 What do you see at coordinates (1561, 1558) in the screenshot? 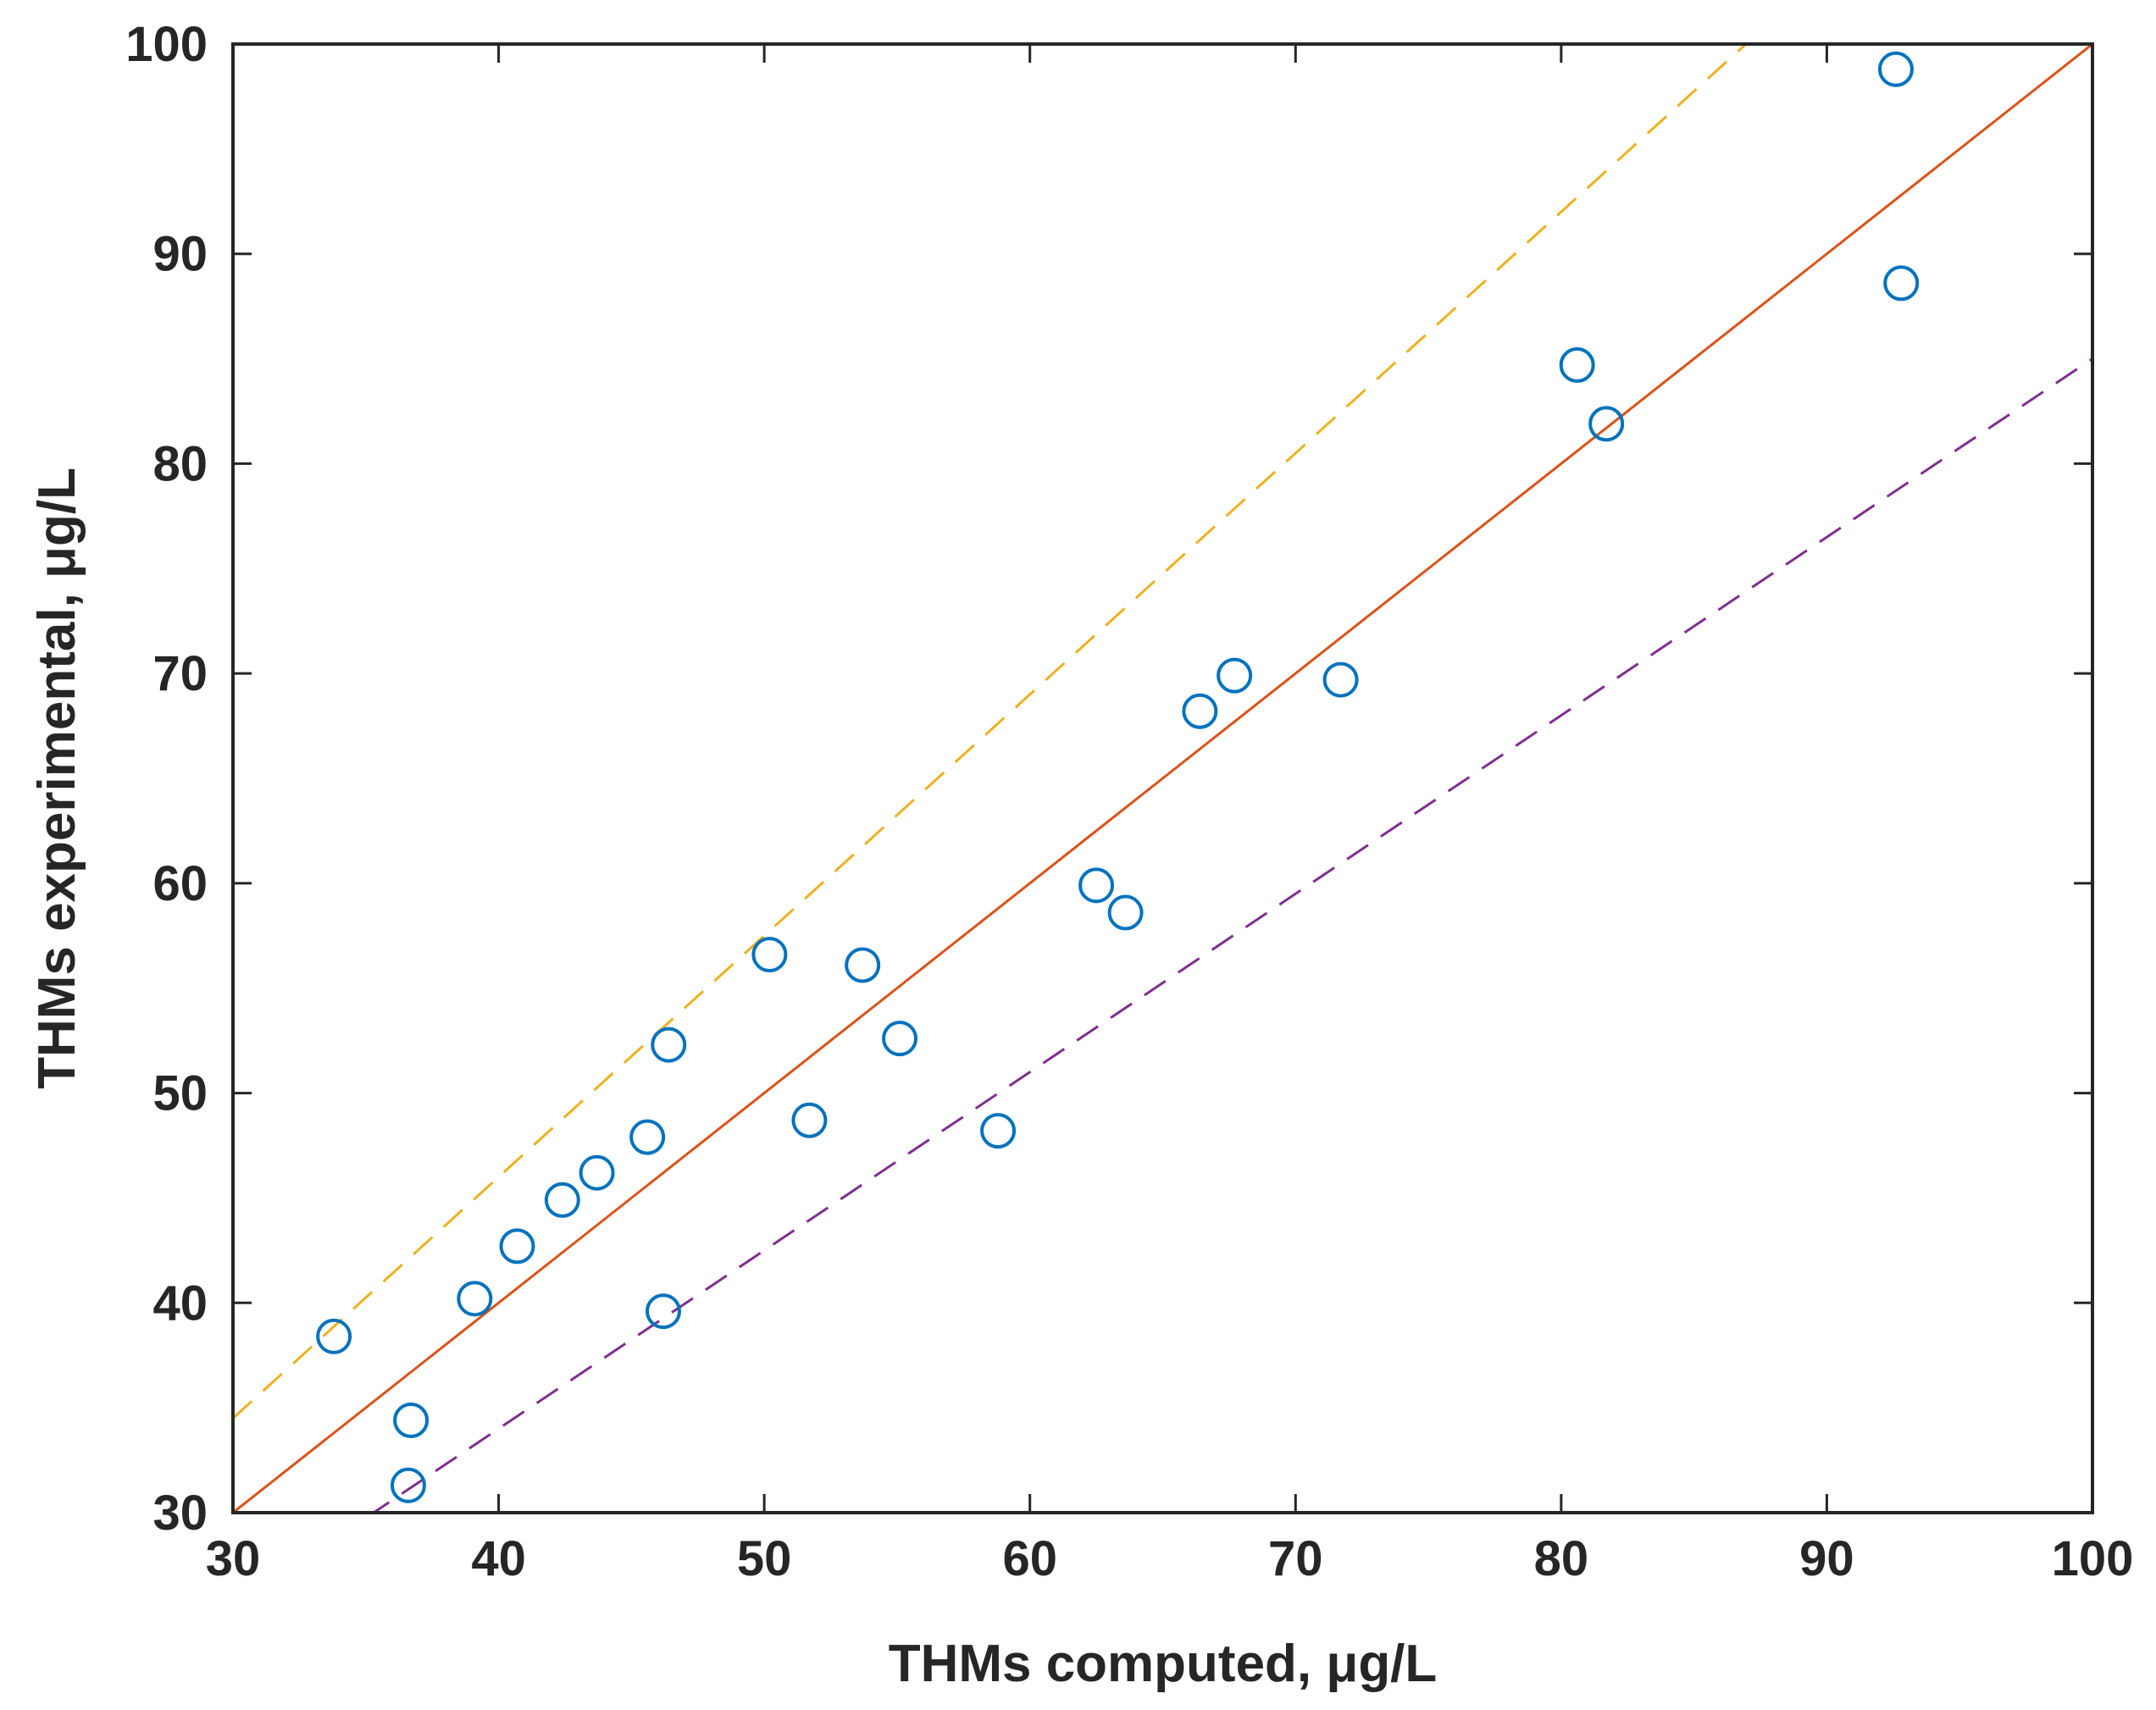
I see `x-tick-label: 80` at bounding box center [1561, 1558].